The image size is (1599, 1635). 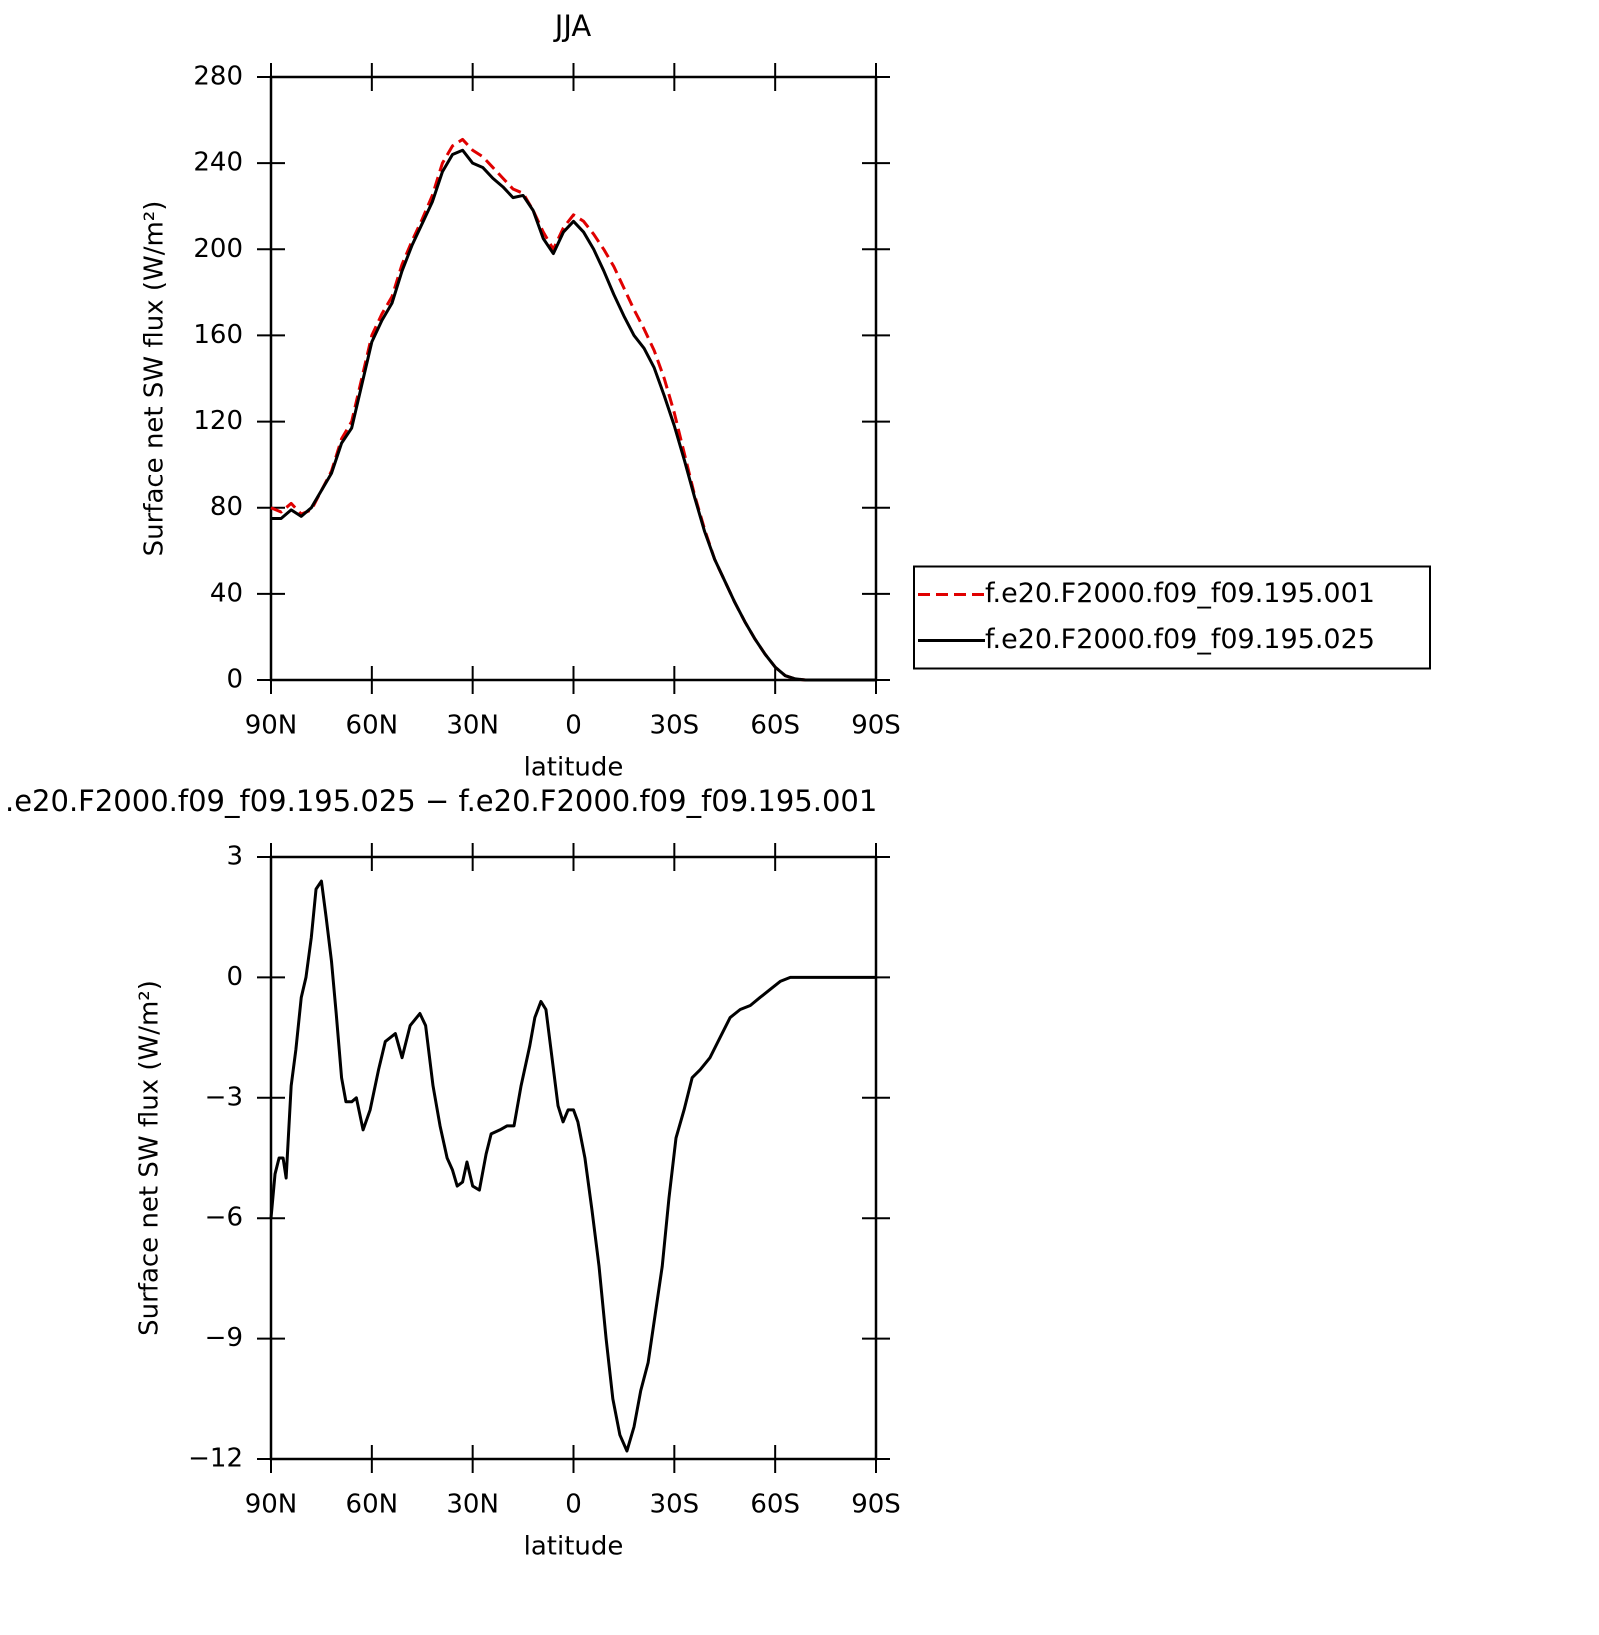 What do you see at coordinates (226, 507) in the screenshot?
I see `y-tick-label: 80` at bounding box center [226, 507].